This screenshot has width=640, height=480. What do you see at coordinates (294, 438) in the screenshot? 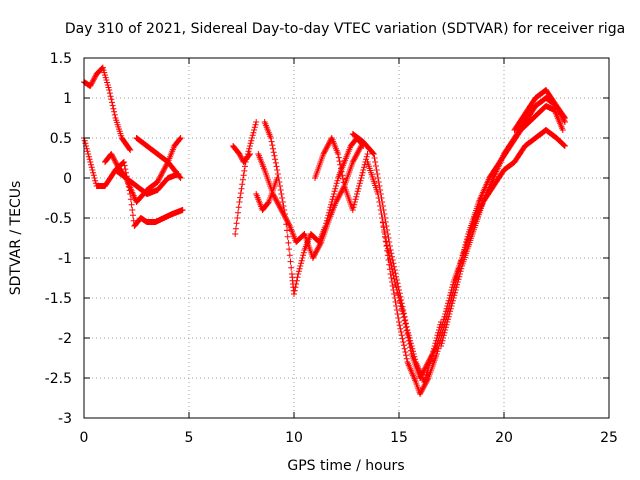
I see `x-tick-label: 10` at bounding box center [294, 438].